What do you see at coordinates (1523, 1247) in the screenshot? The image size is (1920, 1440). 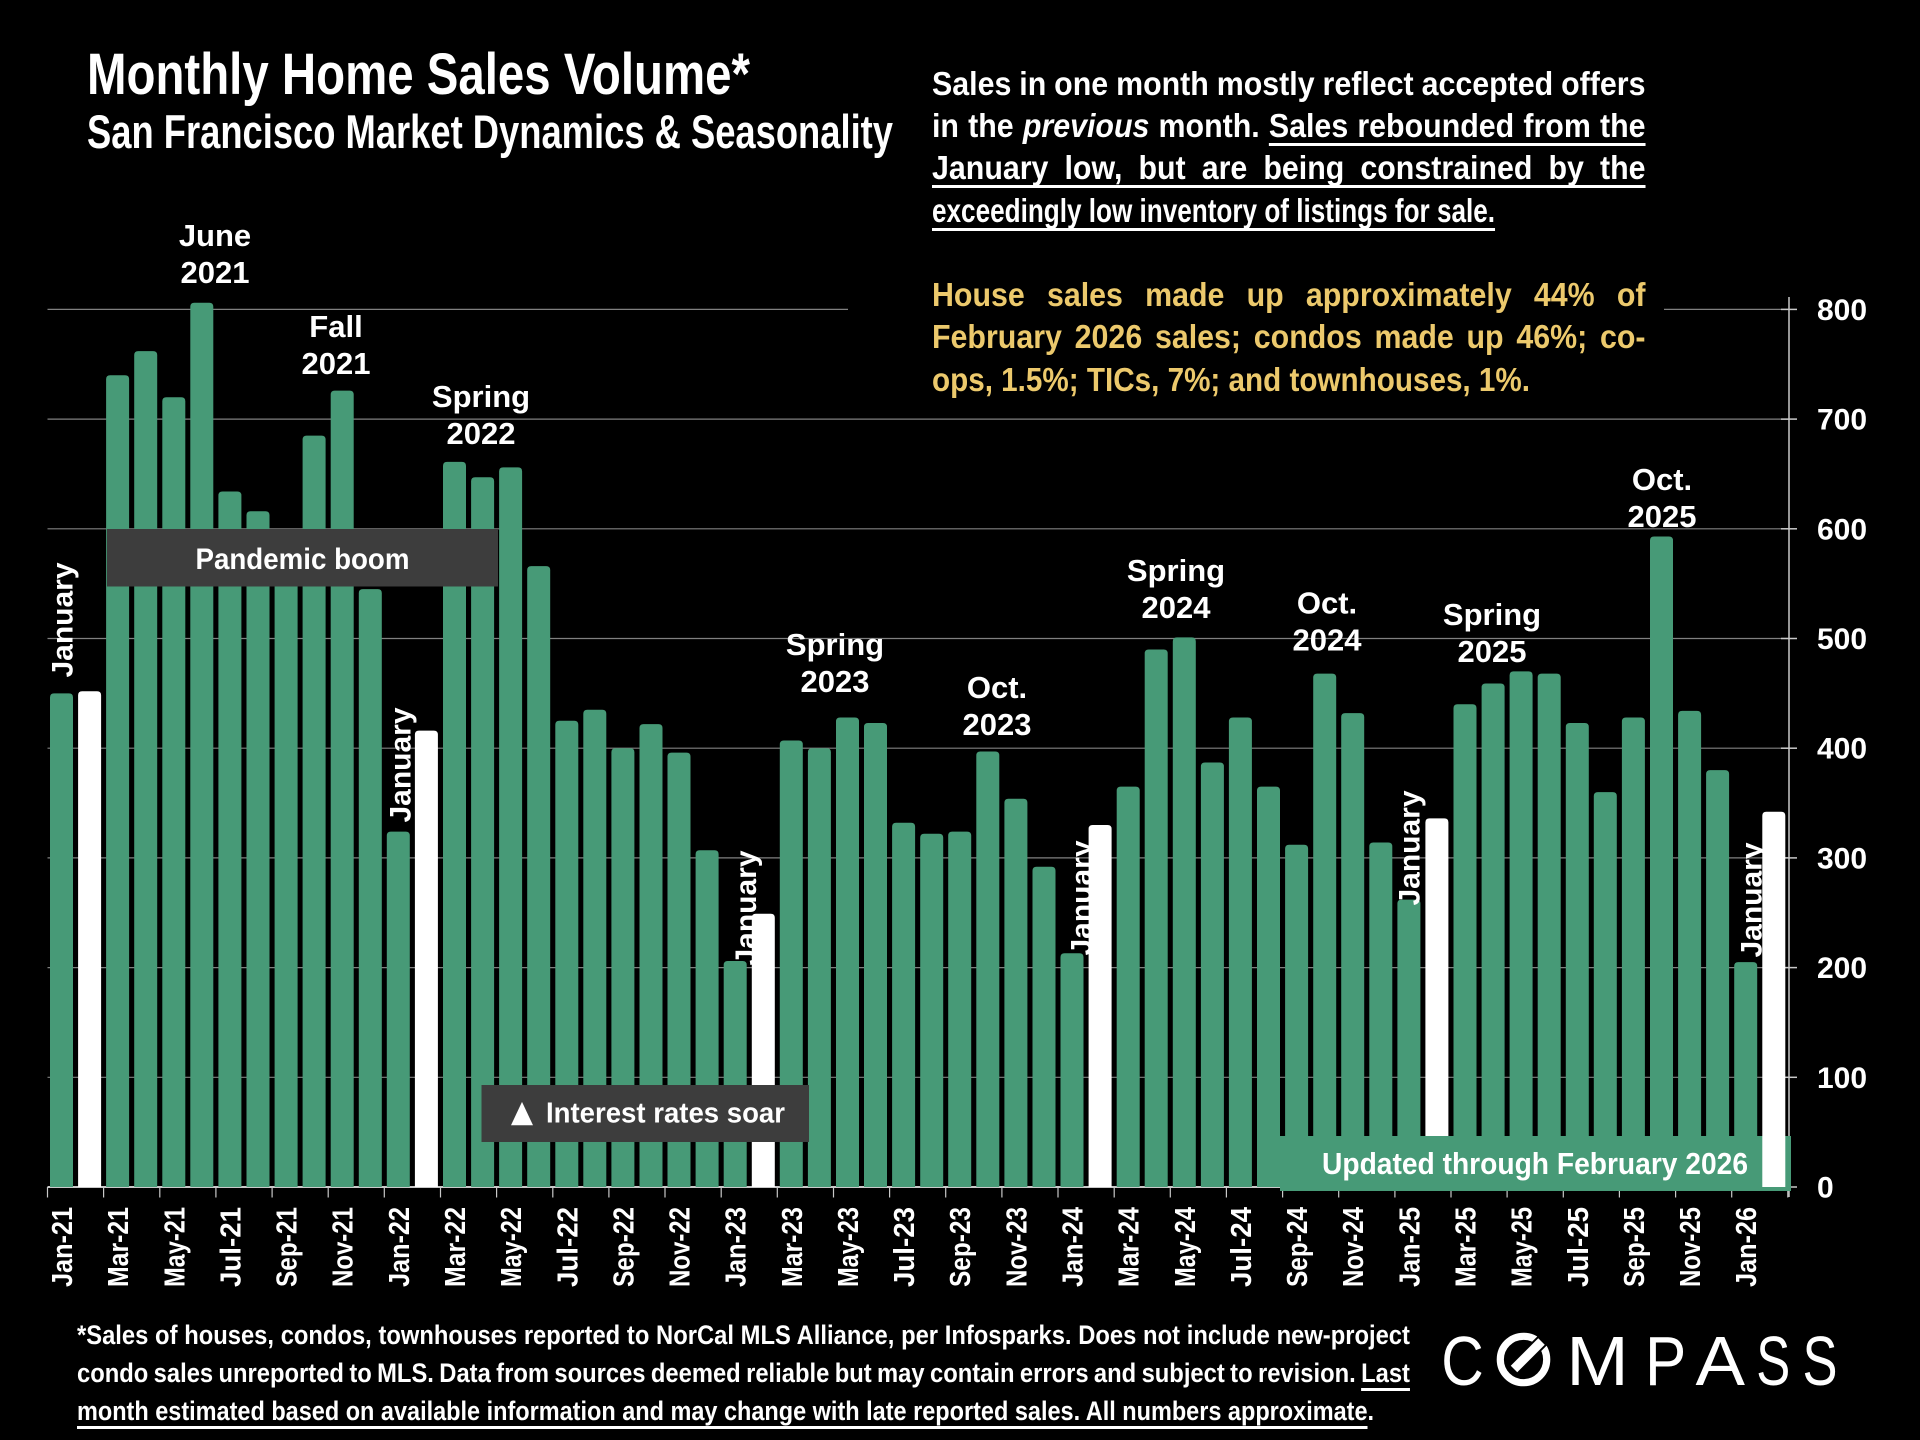 I see `svg-text: May-25` at bounding box center [1523, 1247].